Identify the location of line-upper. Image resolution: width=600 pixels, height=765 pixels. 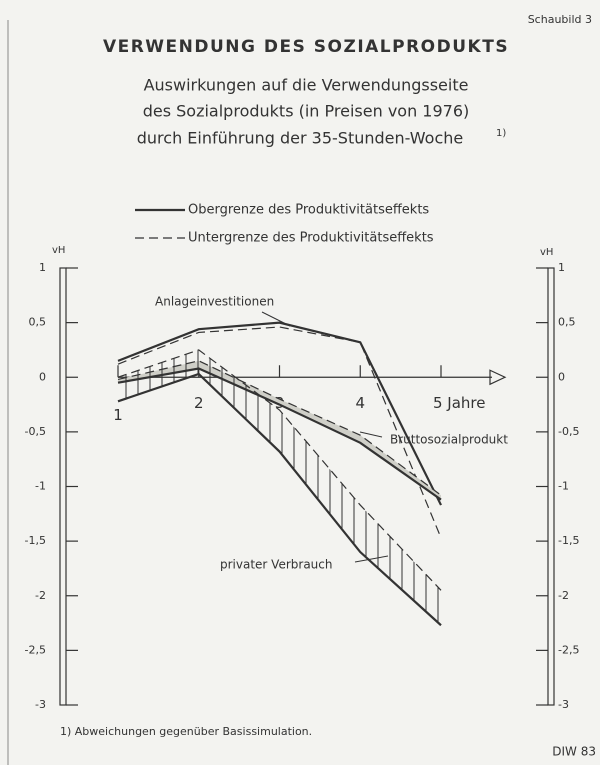
(279, 413).